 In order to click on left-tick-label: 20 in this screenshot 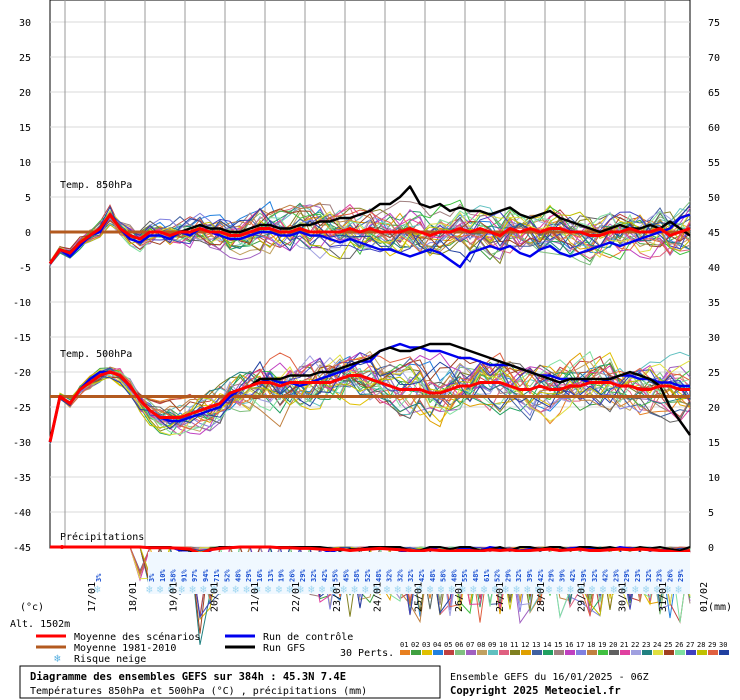, I will do `click(25, 93)`.